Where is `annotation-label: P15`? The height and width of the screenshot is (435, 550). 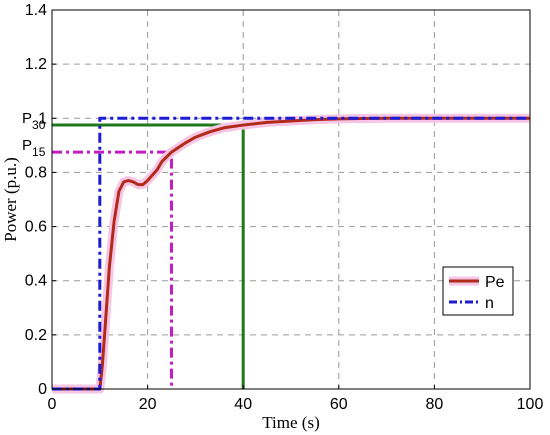
annotation-label: P15 is located at coordinates (34, 148).